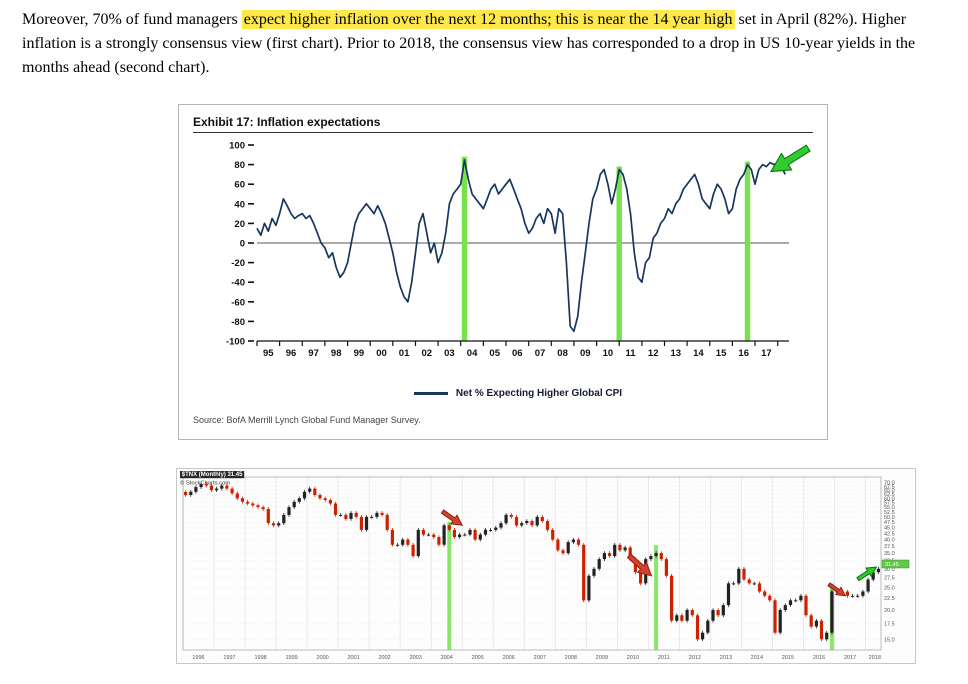 This screenshot has height=684, width=968. What do you see at coordinates (237, 146) in the screenshot?
I see `svg-text: 100` at bounding box center [237, 146].